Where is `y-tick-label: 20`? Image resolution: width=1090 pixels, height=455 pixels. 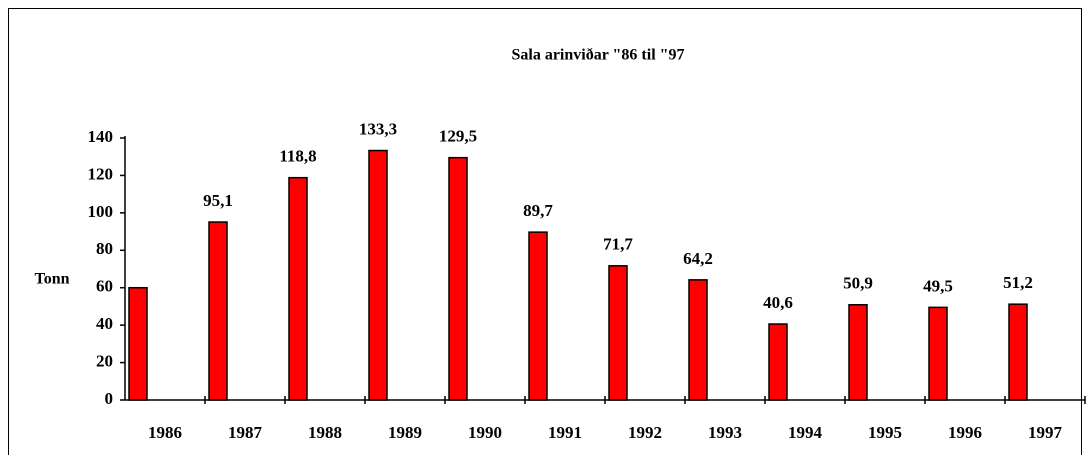
y-tick-label: 20 is located at coordinates (104, 360).